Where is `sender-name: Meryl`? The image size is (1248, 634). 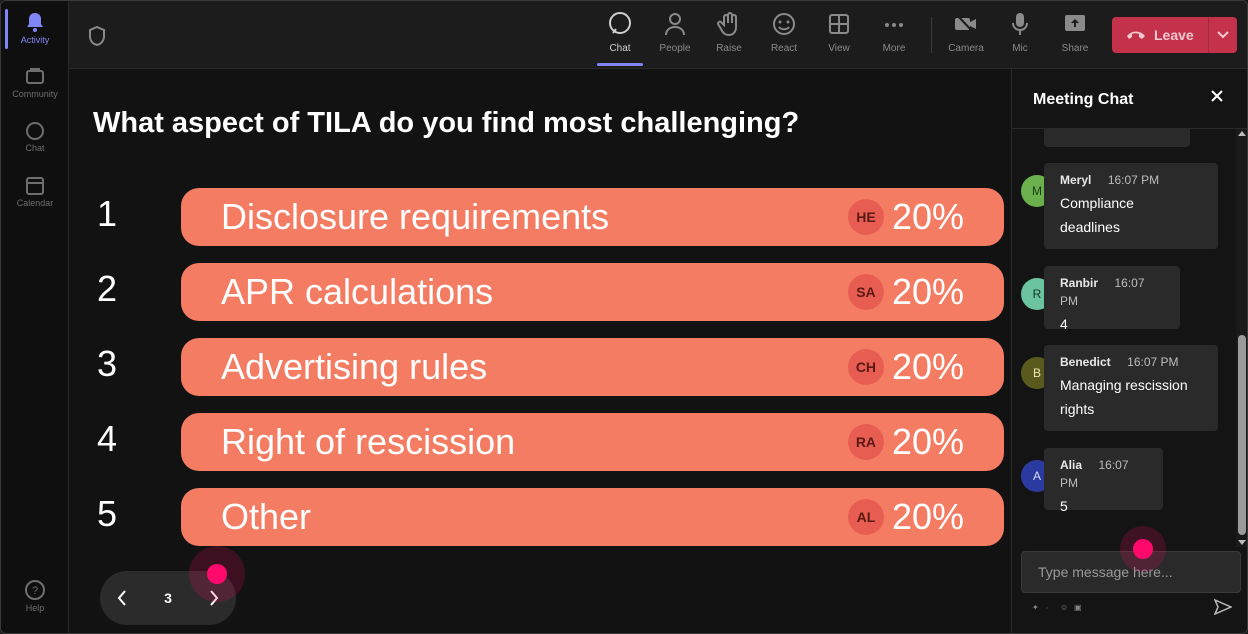
sender-name: Meryl is located at coordinates (1076, 180).